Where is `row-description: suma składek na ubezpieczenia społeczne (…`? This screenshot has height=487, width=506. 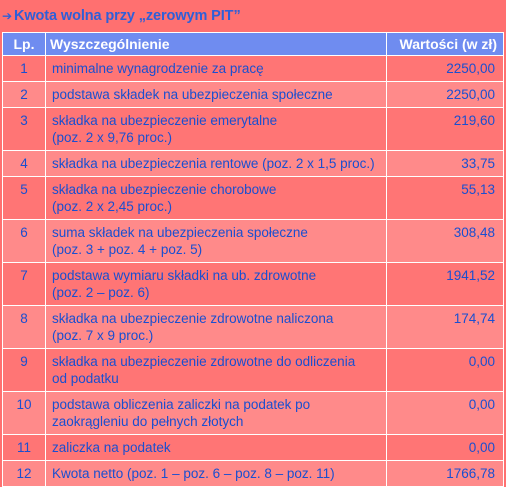
row-description: suma składek na ubezpieczenia społeczne (… is located at coordinates (216, 241).